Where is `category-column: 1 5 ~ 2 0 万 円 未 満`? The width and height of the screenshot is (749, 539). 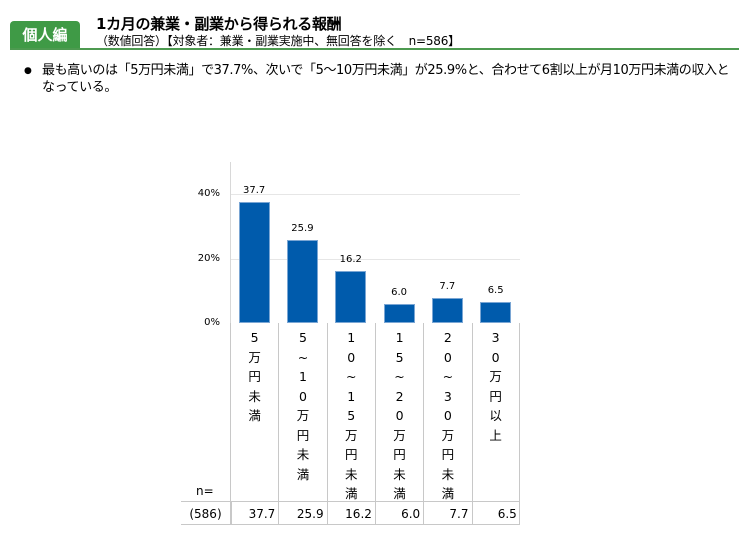
category-column: 1 5 ~ 2 0 万 円 未 満 is located at coordinates (398, 412).